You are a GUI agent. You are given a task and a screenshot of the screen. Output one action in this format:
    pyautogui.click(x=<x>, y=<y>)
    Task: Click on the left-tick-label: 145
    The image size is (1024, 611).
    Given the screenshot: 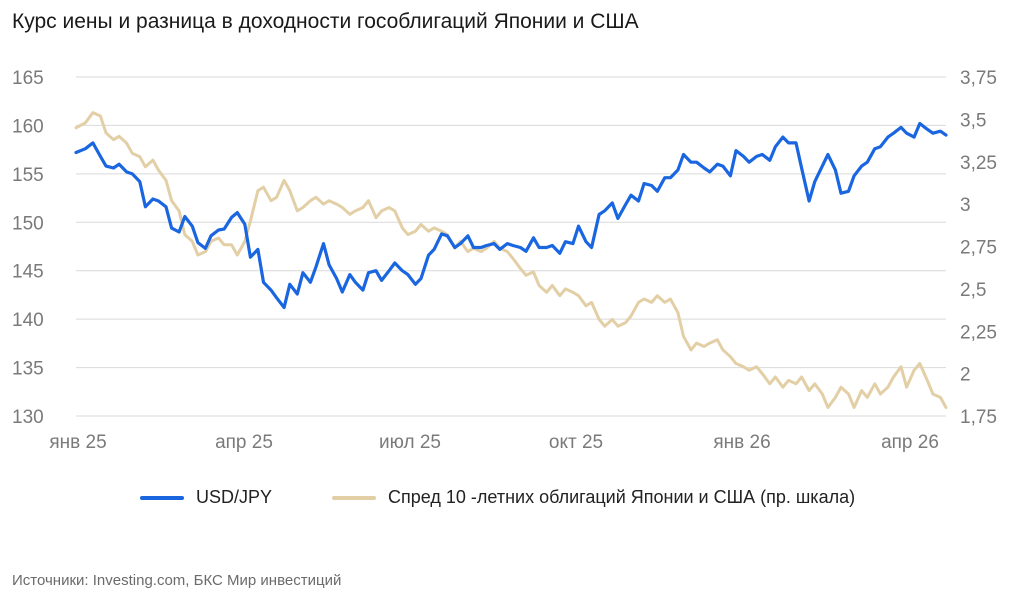 What is the action you would take?
    pyautogui.click(x=28, y=272)
    